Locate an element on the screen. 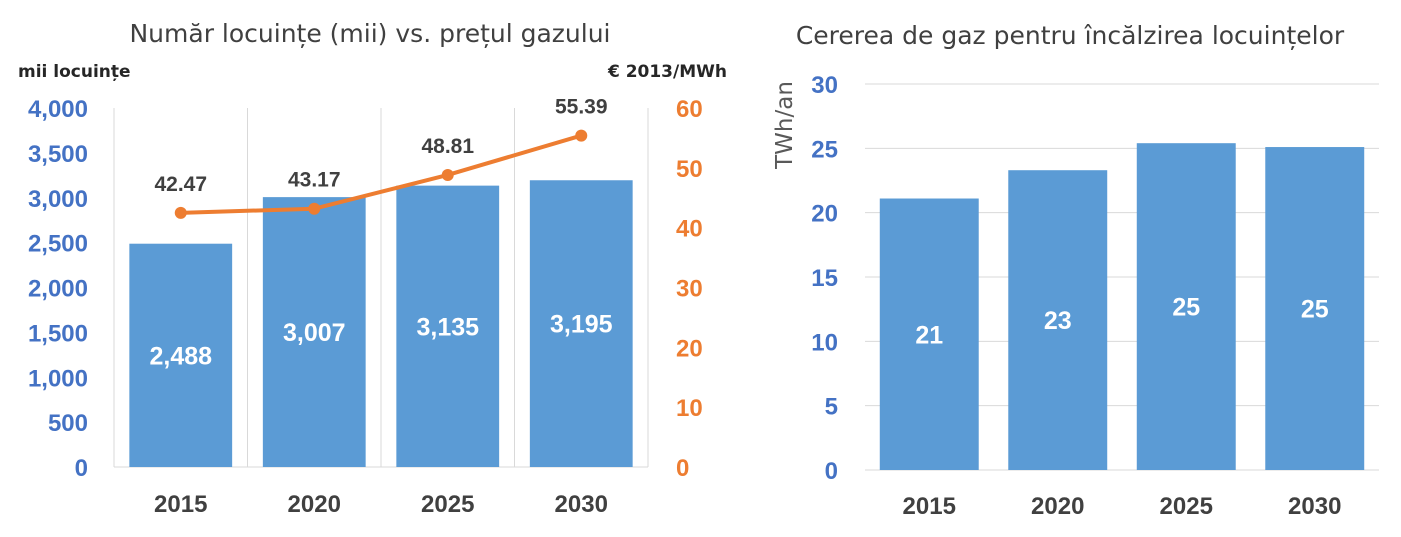 This screenshot has width=1401, height=537. chart-1-right-tick-label: 50 is located at coordinates (689, 169).